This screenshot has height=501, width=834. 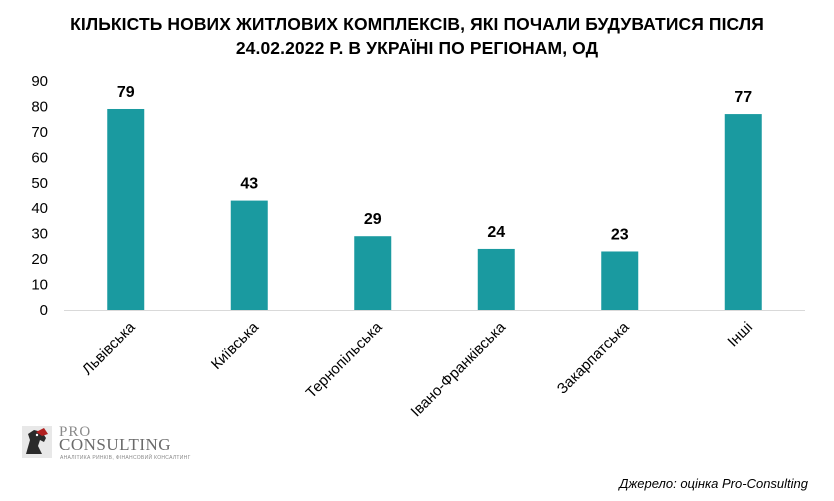 I want to click on data-label: 24, so click(x=496, y=232).